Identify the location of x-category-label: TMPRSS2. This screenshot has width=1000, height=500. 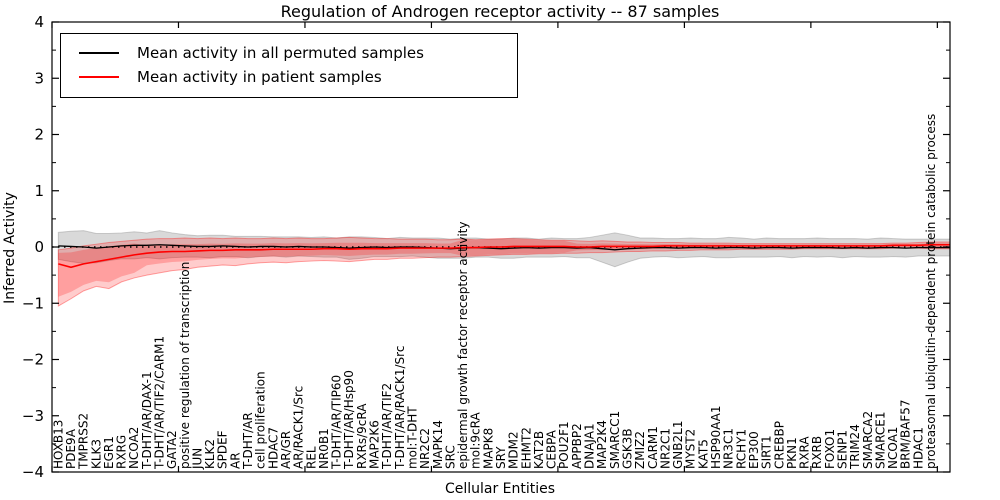
(84, 441).